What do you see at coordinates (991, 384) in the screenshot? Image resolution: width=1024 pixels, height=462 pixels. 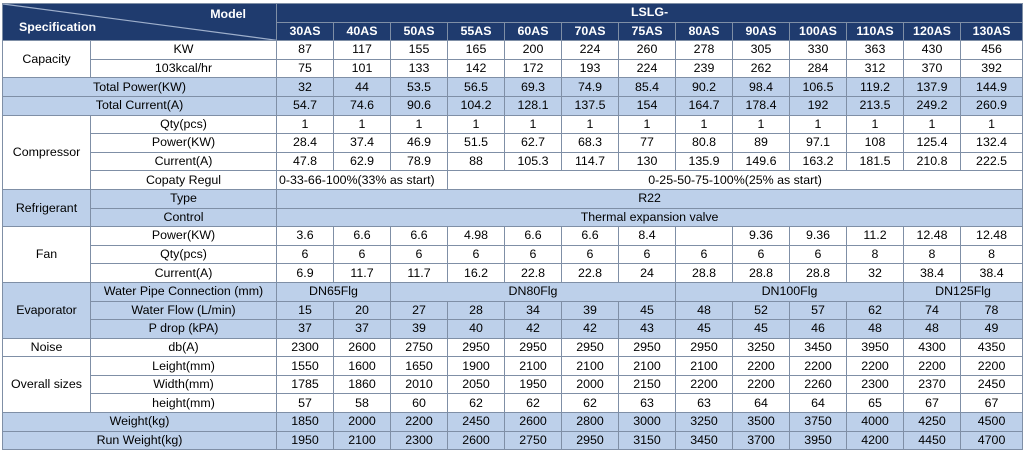 I see `value-cell: 2450` at bounding box center [991, 384].